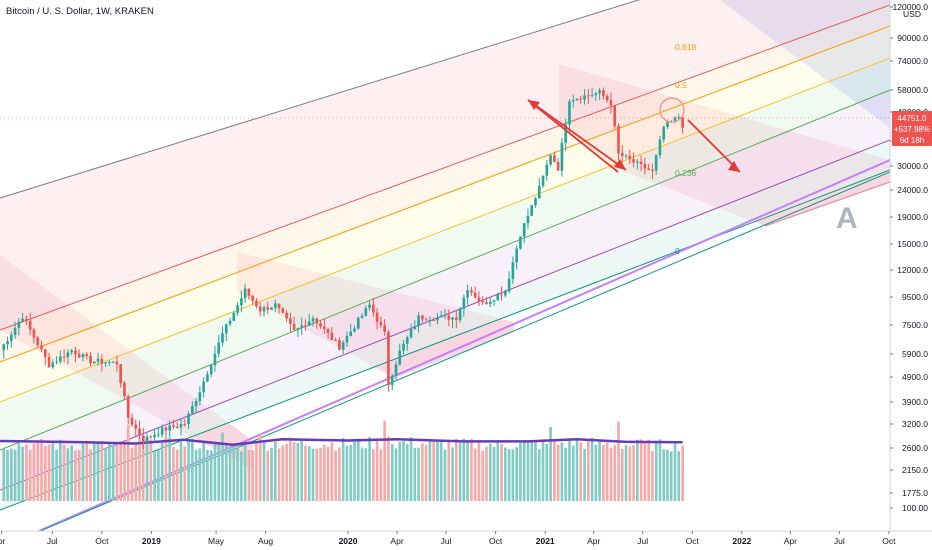  I want to click on annotations-layer: A, so click(692, 166).